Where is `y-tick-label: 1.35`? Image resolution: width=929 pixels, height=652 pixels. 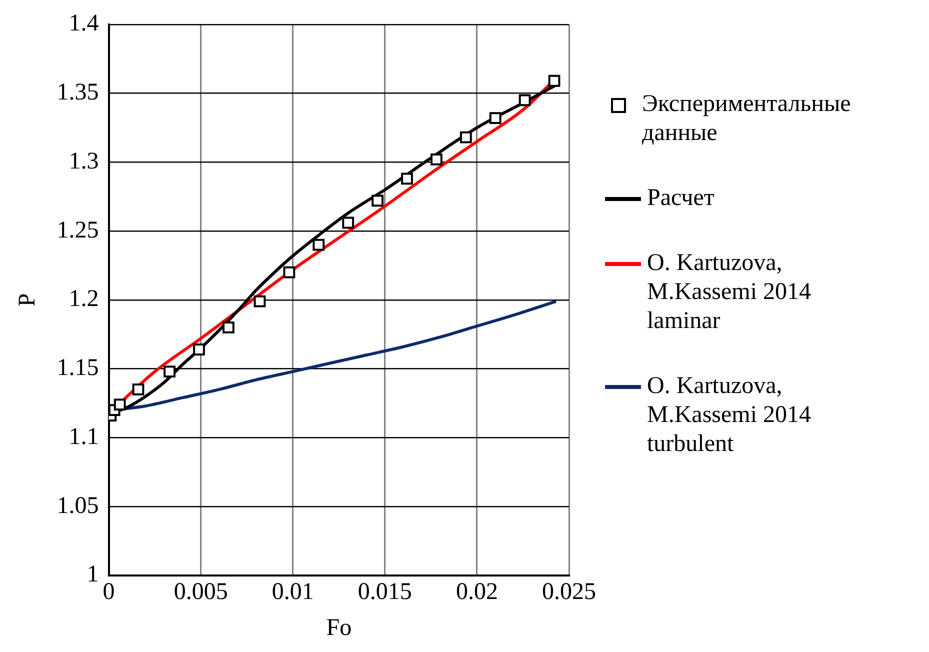
y-tick-label: 1.35 is located at coordinates (77, 93).